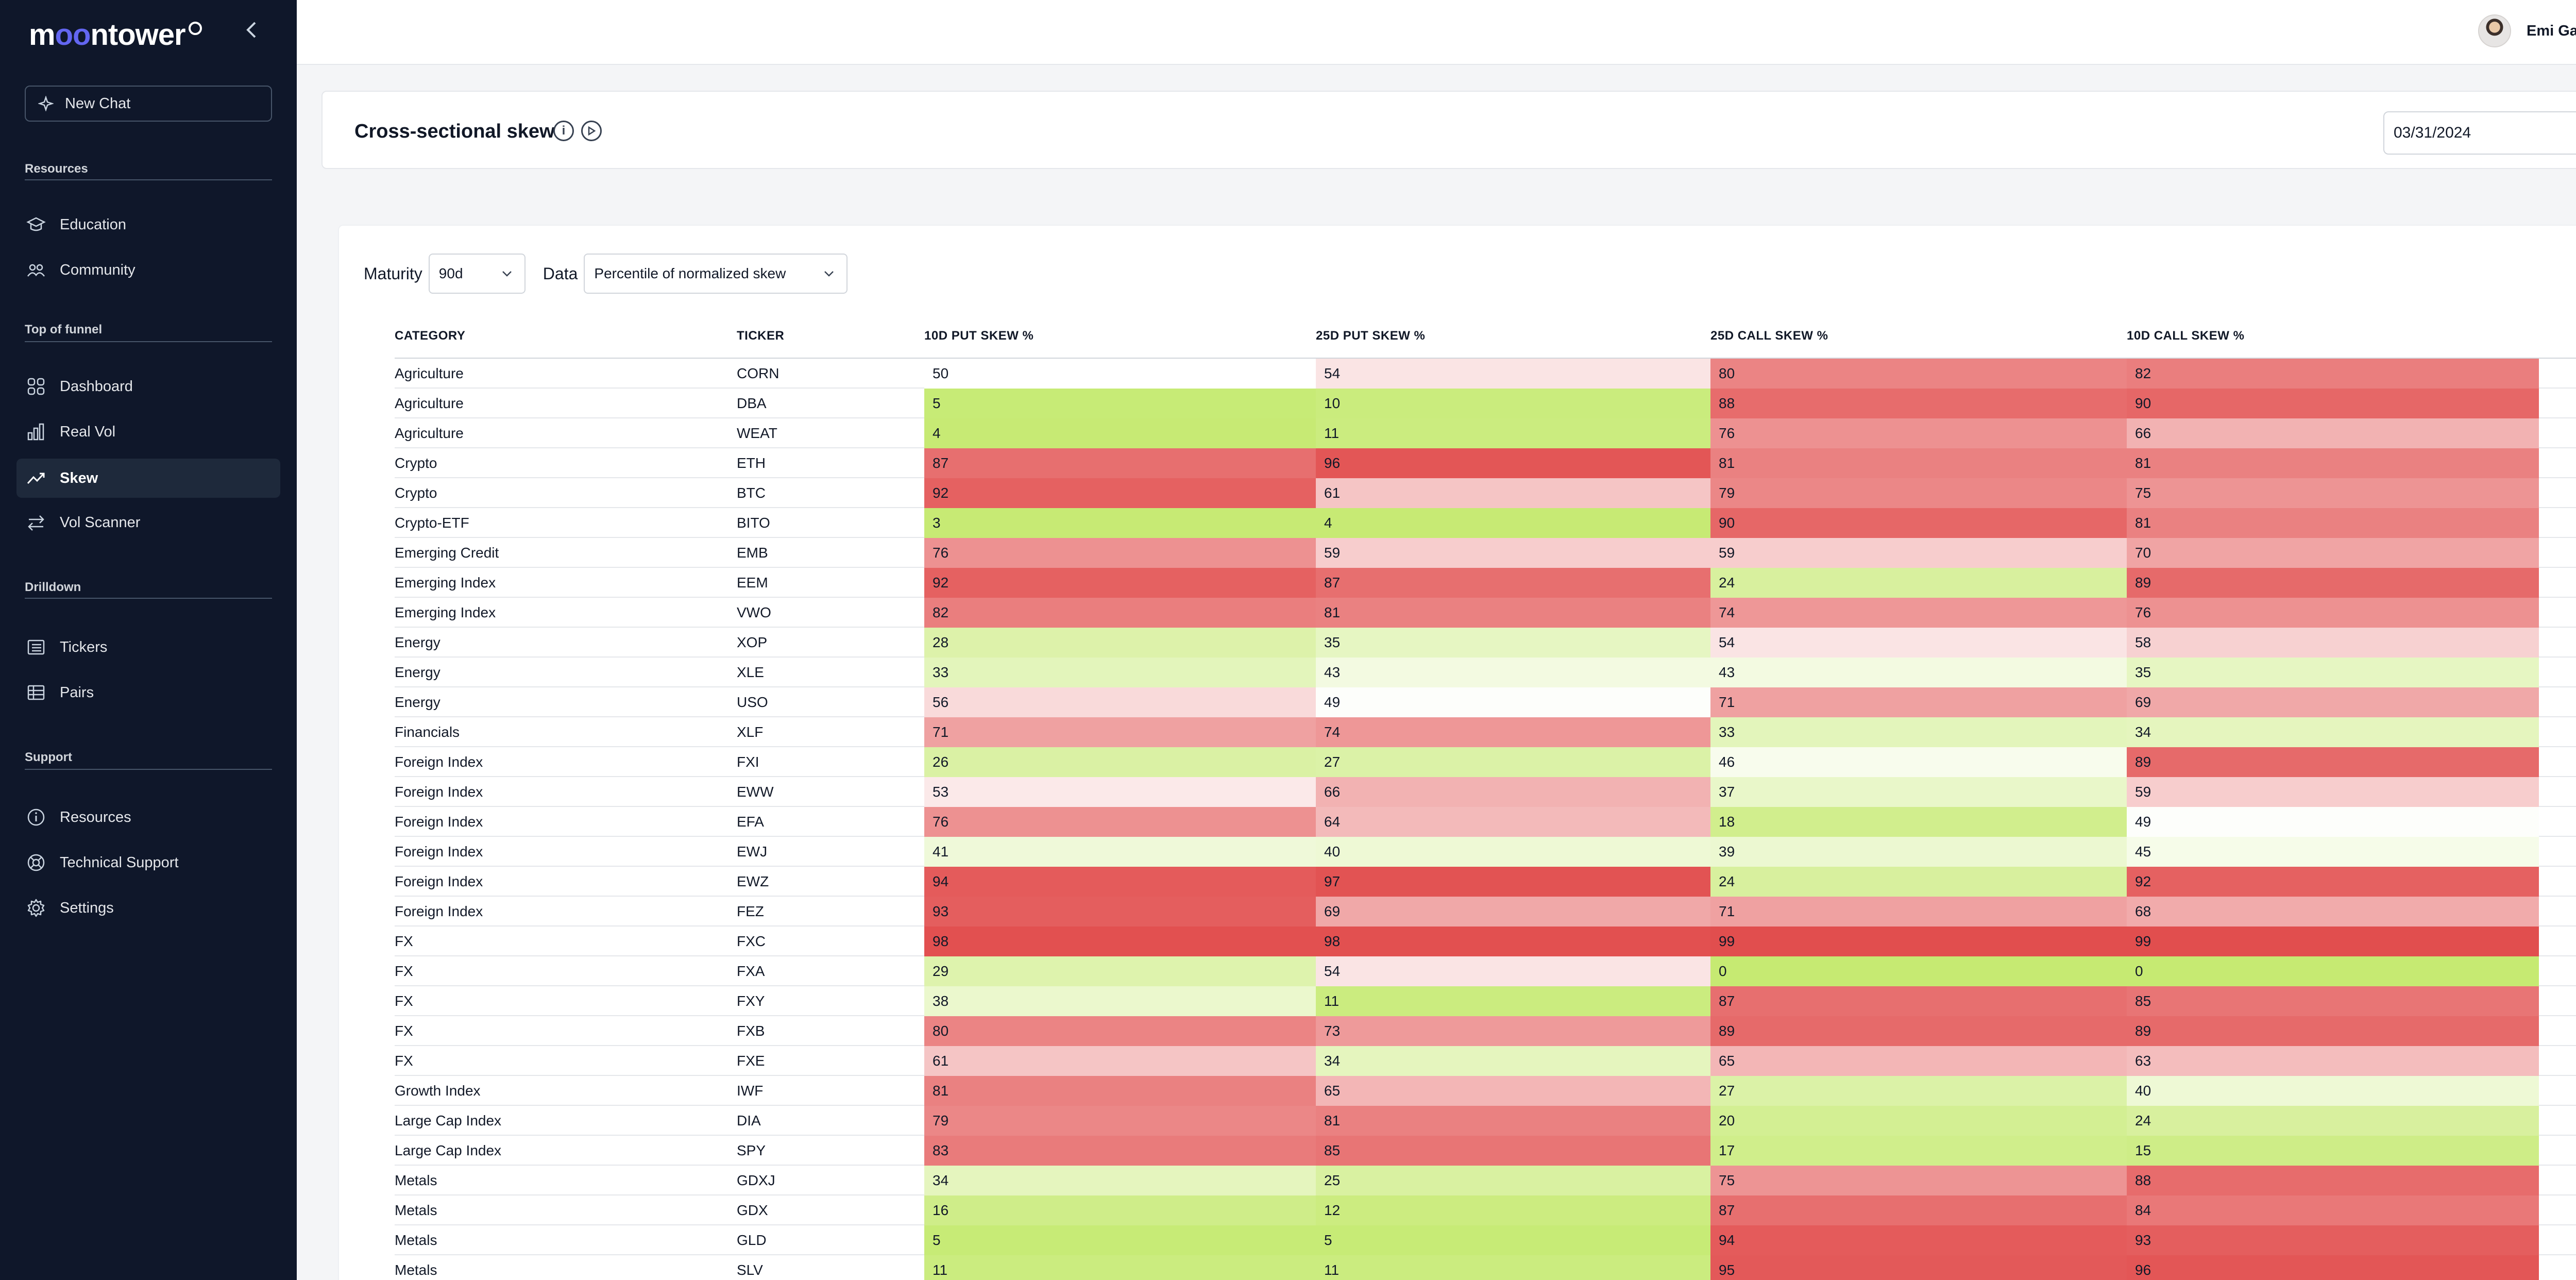 This screenshot has width=2576, height=1280. What do you see at coordinates (979, 336) in the screenshot?
I see `column-header-10d-put: 10D PUT SKEW %` at bounding box center [979, 336].